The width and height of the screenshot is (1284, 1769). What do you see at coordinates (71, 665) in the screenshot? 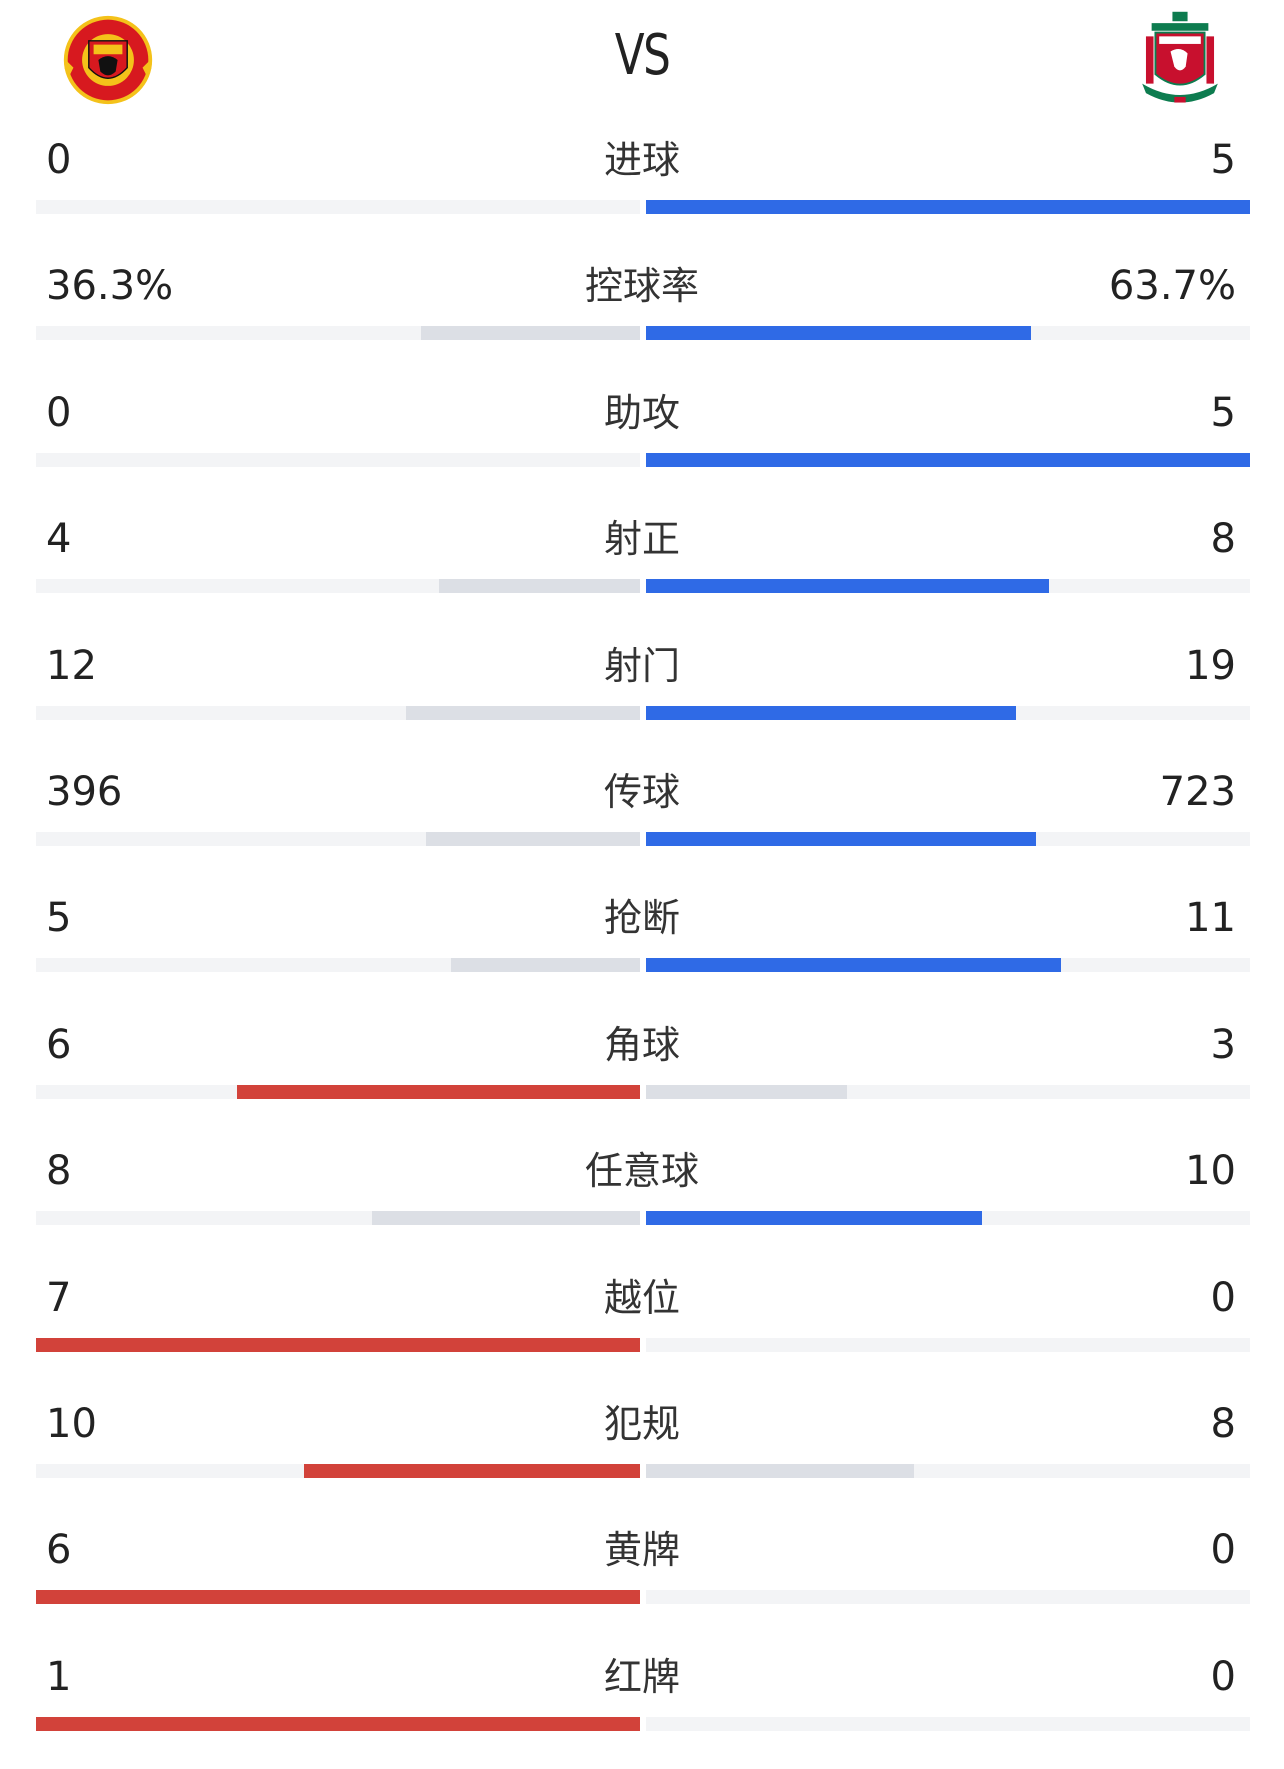
I see `home-stat-value: 12` at bounding box center [71, 665].